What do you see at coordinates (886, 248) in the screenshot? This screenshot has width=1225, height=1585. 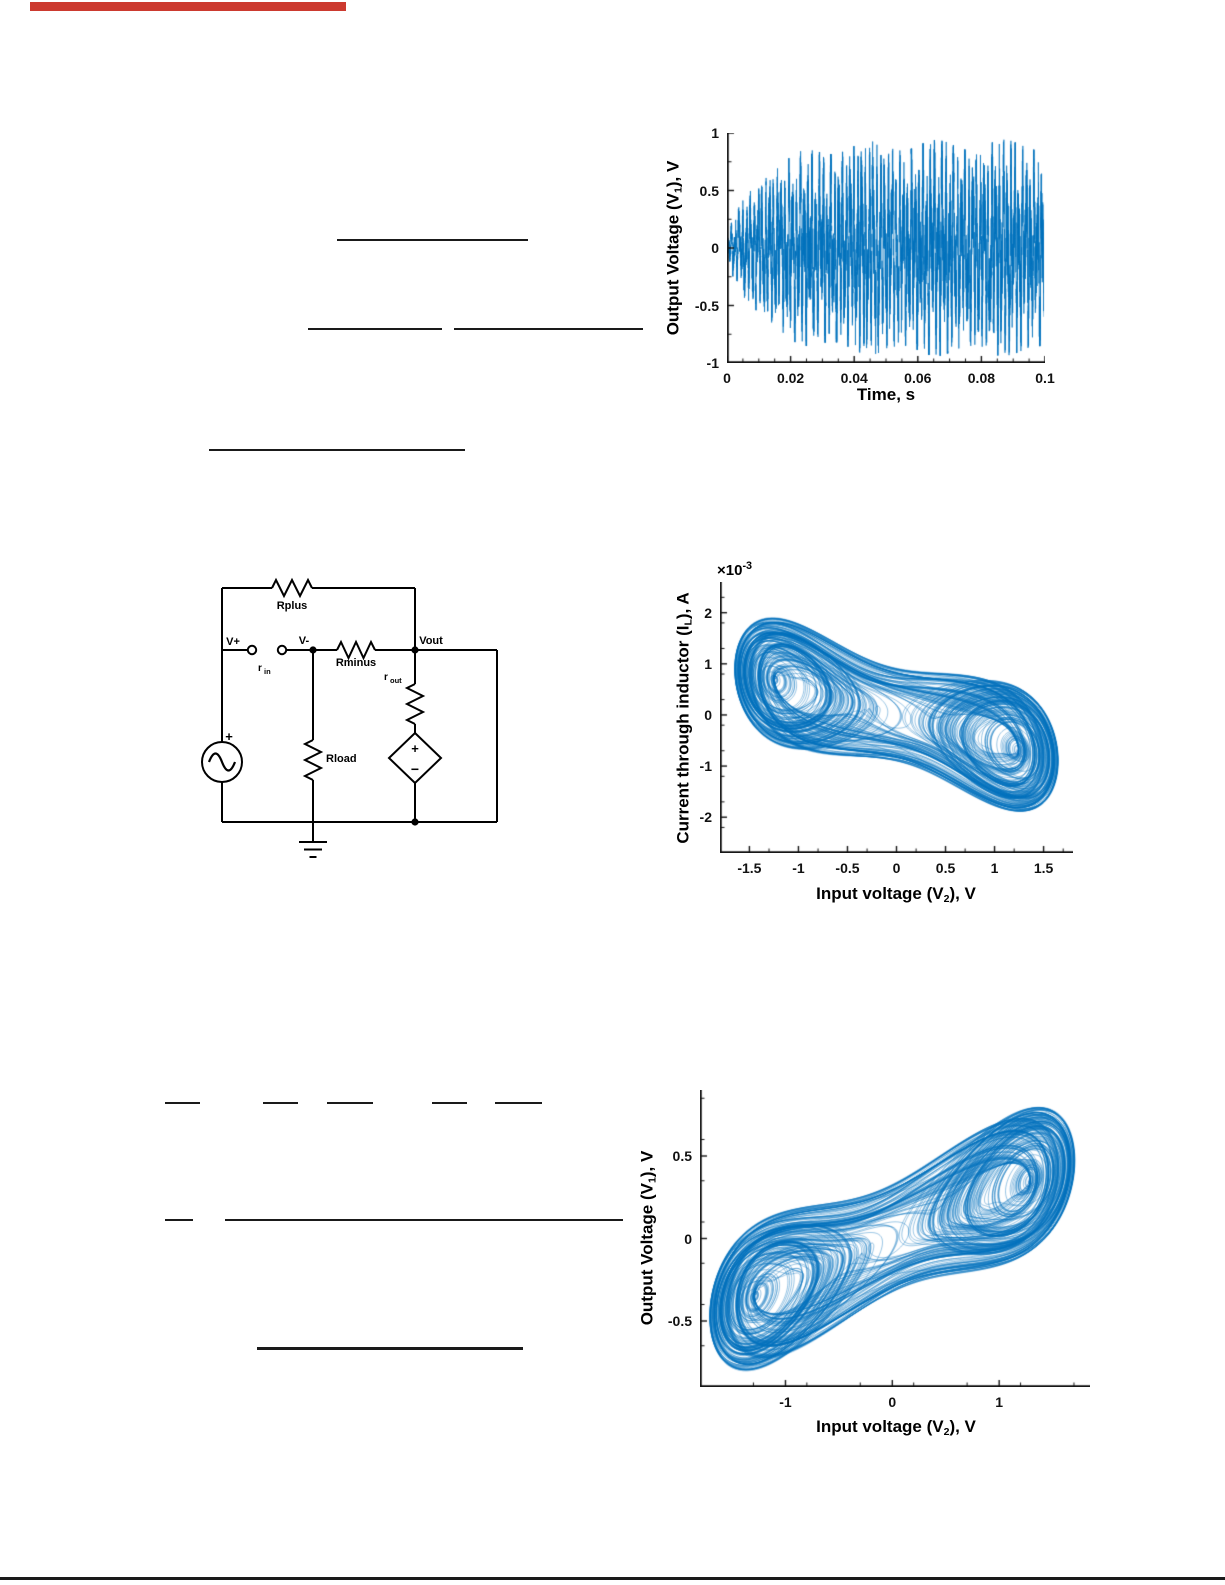 I see `output-voltage-time-series-plot-canvas` at bounding box center [886, 248].